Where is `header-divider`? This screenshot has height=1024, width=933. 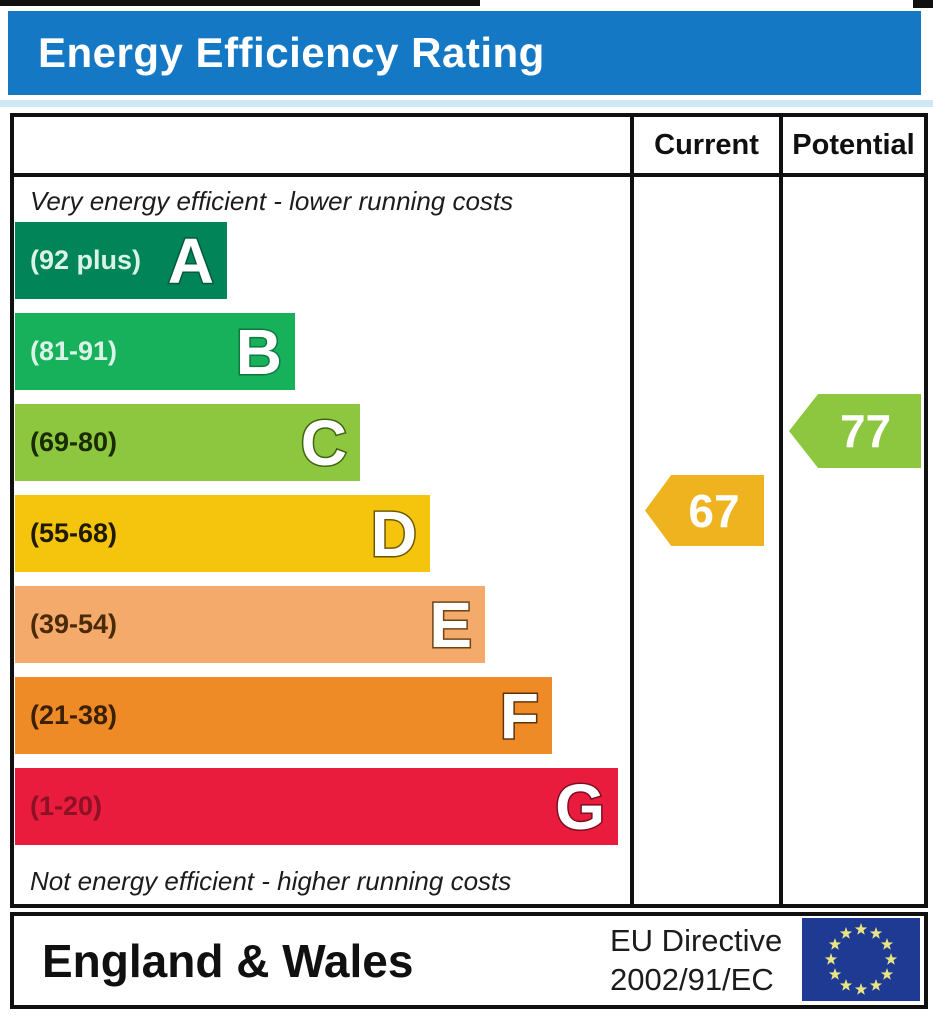 header-divider is located at coordinates (469, 175).